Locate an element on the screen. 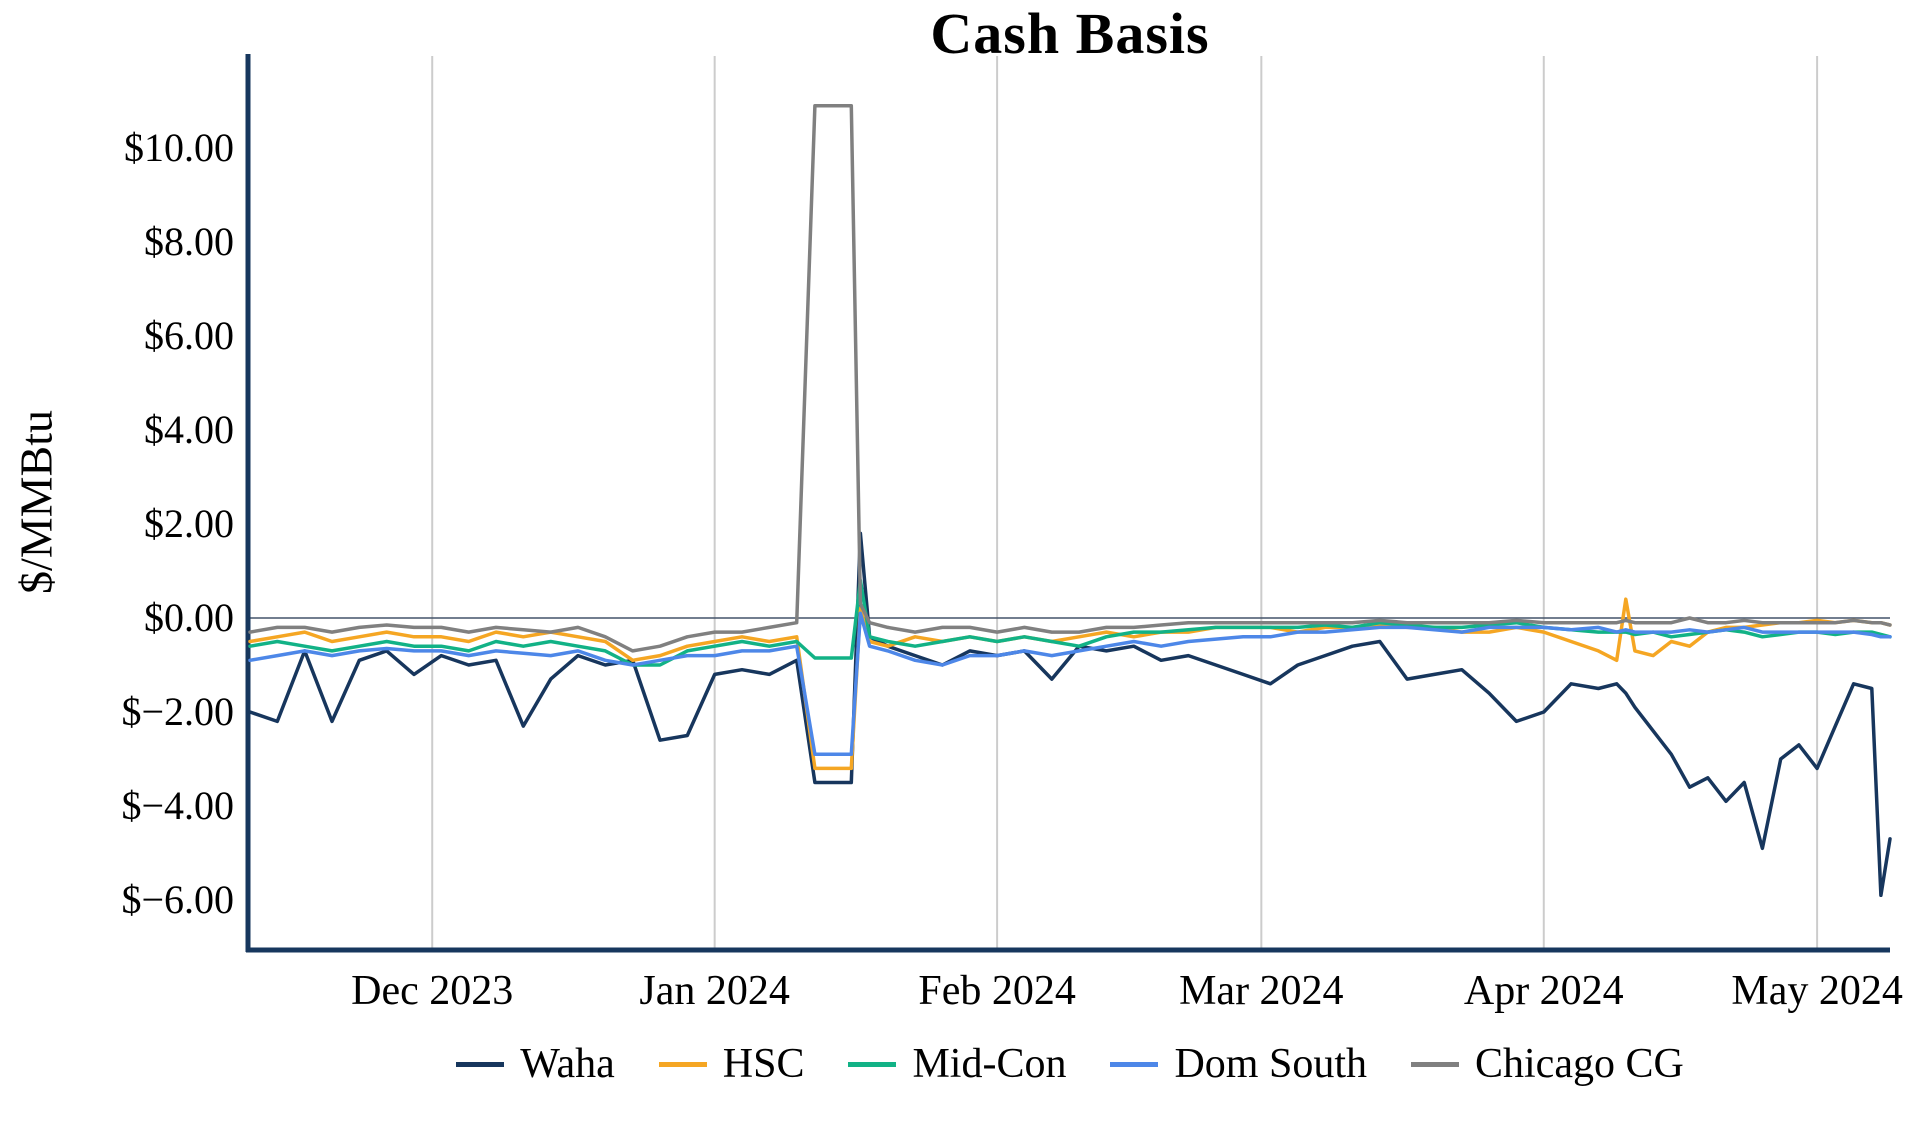  y-tick-label: $10.00 is located at coordinates (179, 147).